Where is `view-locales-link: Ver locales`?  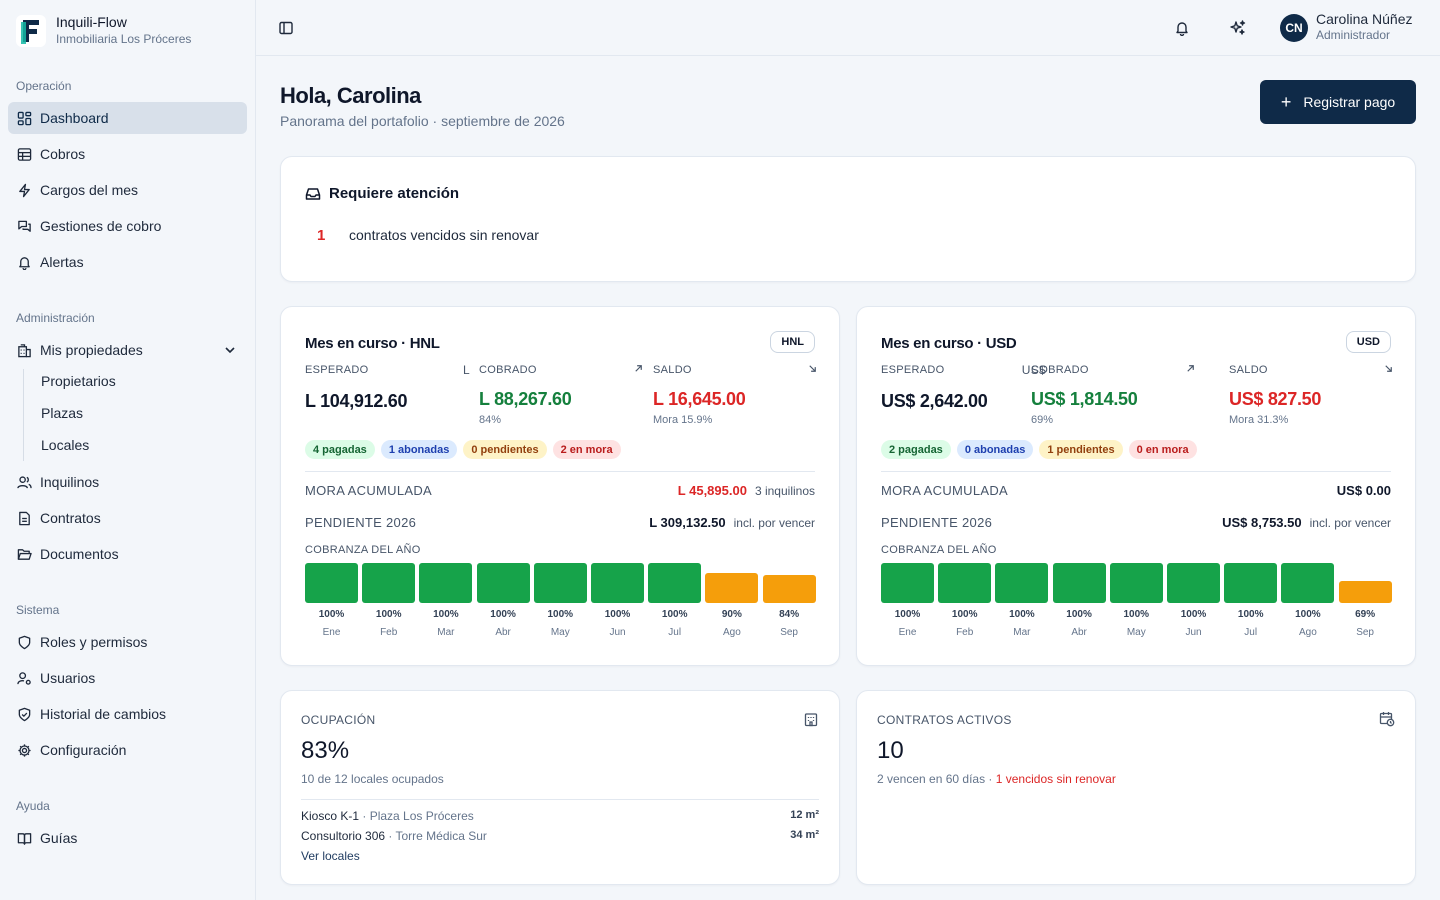
view-locales-link: Ver locales is located at coordinates (330, 856).